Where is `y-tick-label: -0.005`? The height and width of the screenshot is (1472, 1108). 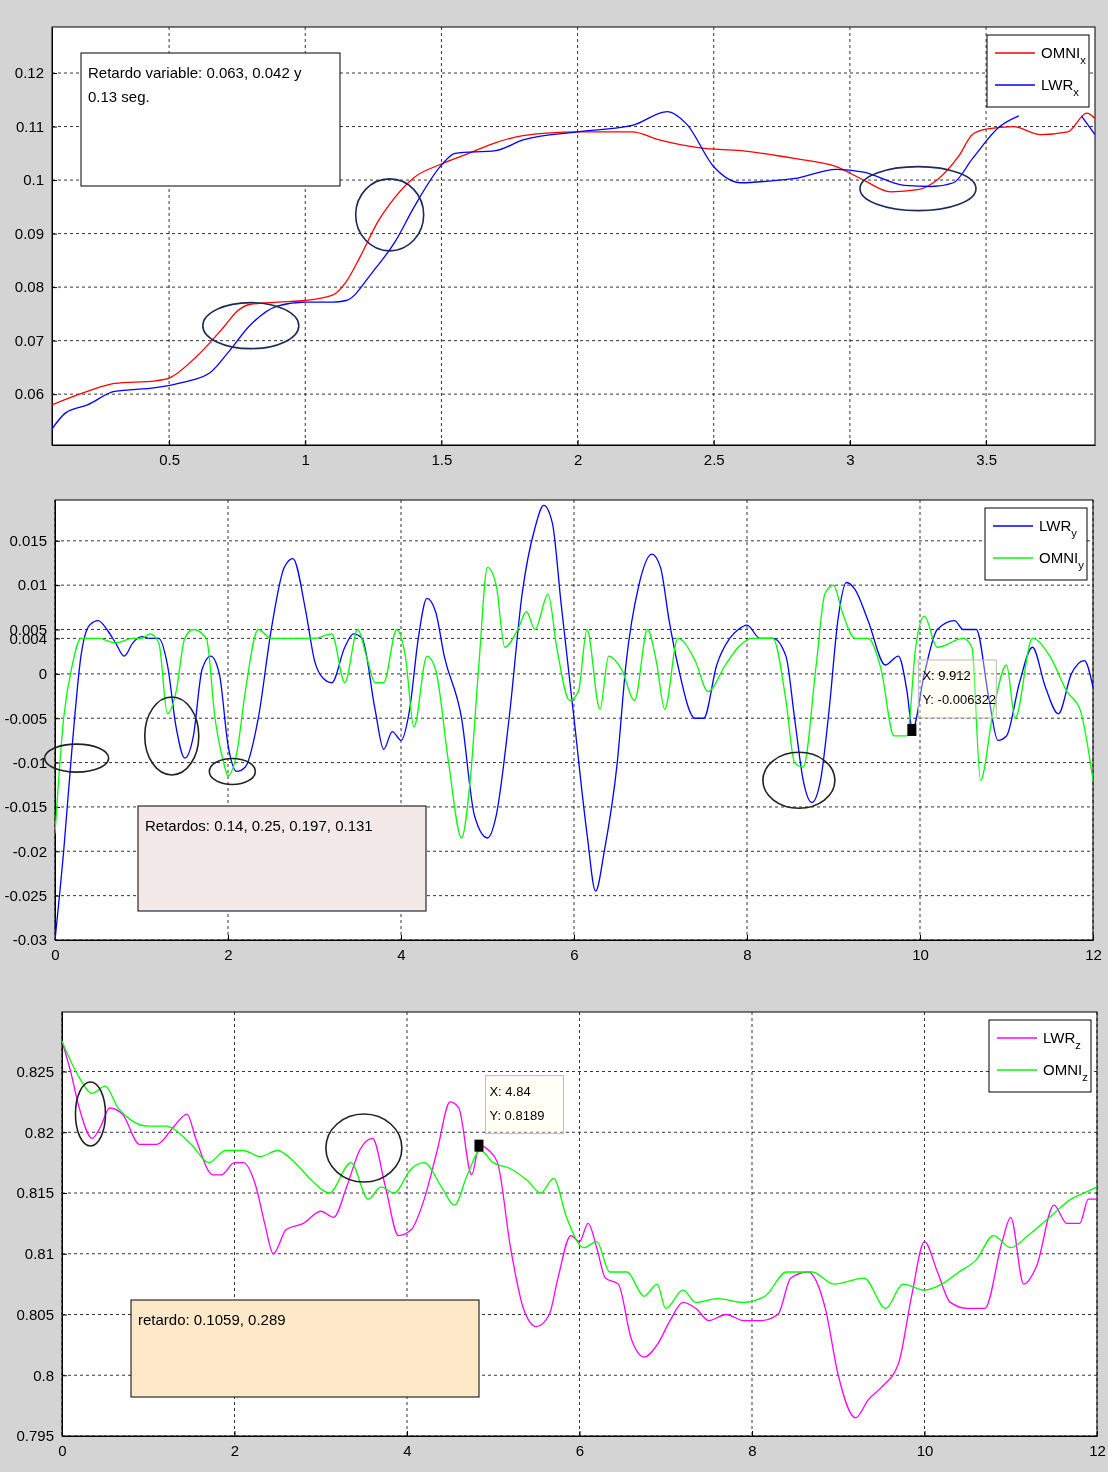 y-tick-label: -0.005 is located at coordinates (25, 718).